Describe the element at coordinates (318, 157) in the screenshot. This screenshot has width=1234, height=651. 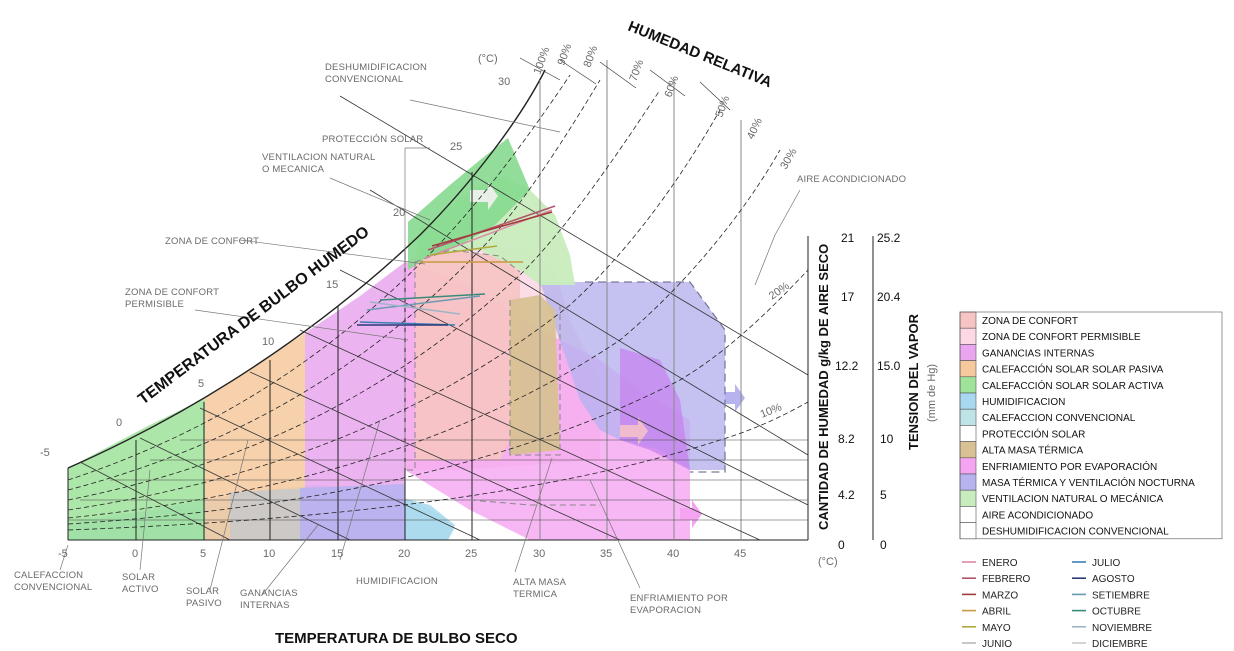
I see `label-ventilacion-1: VENTILACION NATURAL` at that location.